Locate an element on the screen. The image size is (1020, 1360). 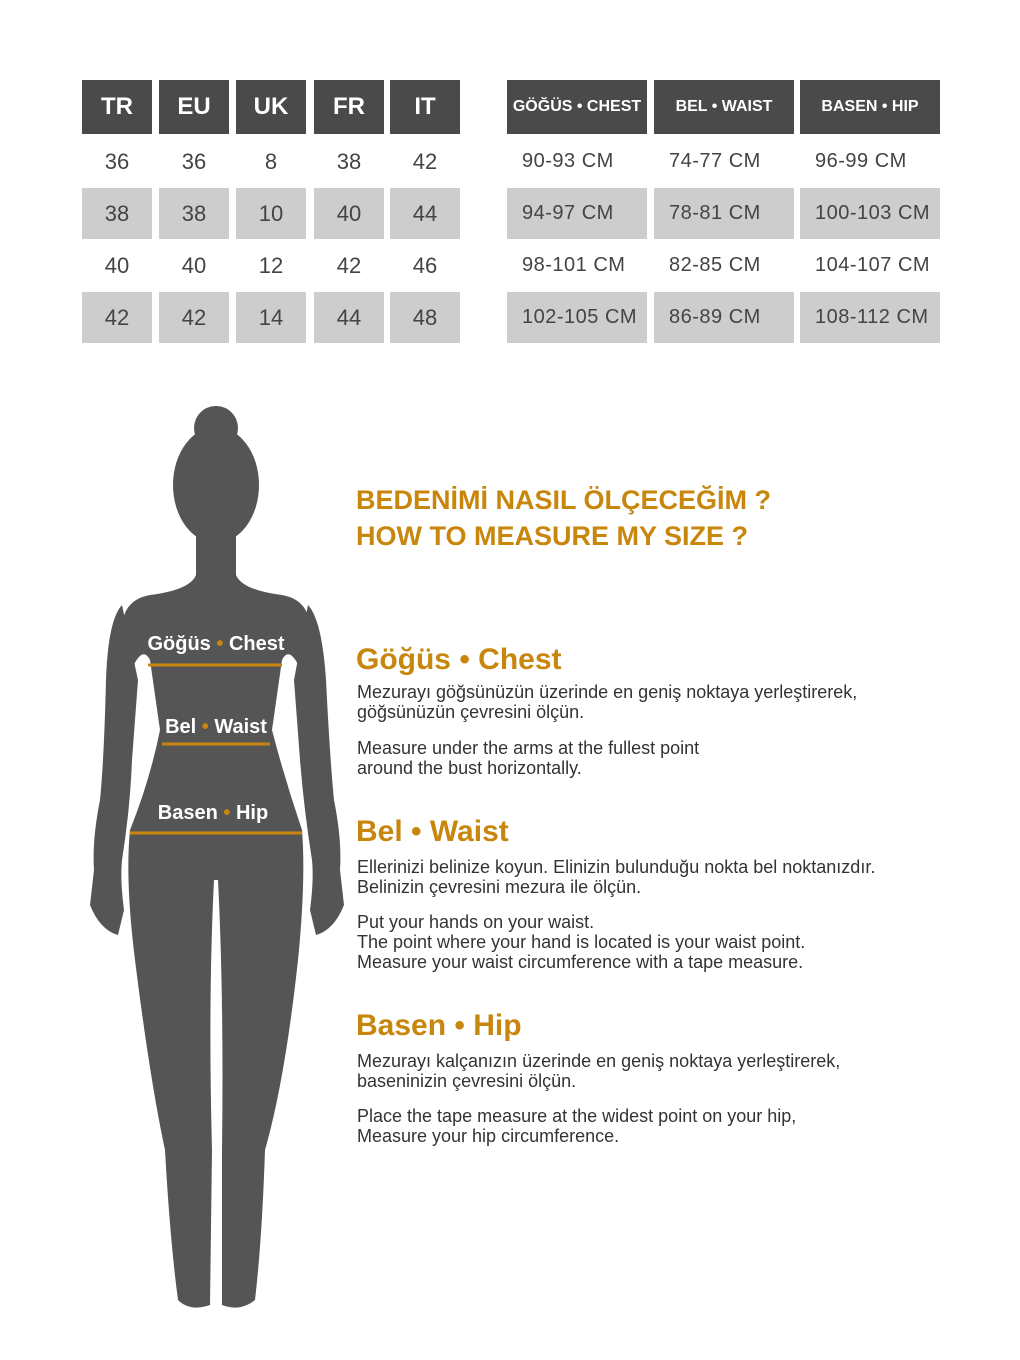
measure-cell: 78-81 CM is located at coordinates (724, 213).